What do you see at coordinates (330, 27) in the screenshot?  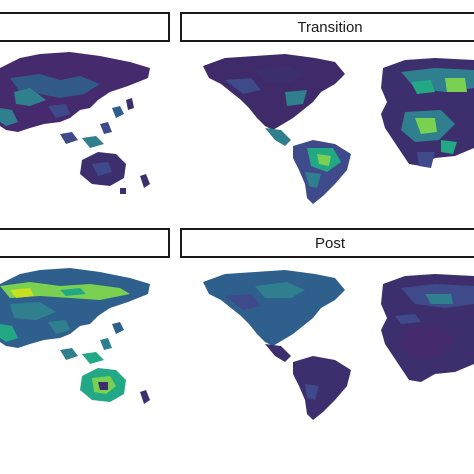 I see `strip-label: Transition` at bounding box center [330, 27].